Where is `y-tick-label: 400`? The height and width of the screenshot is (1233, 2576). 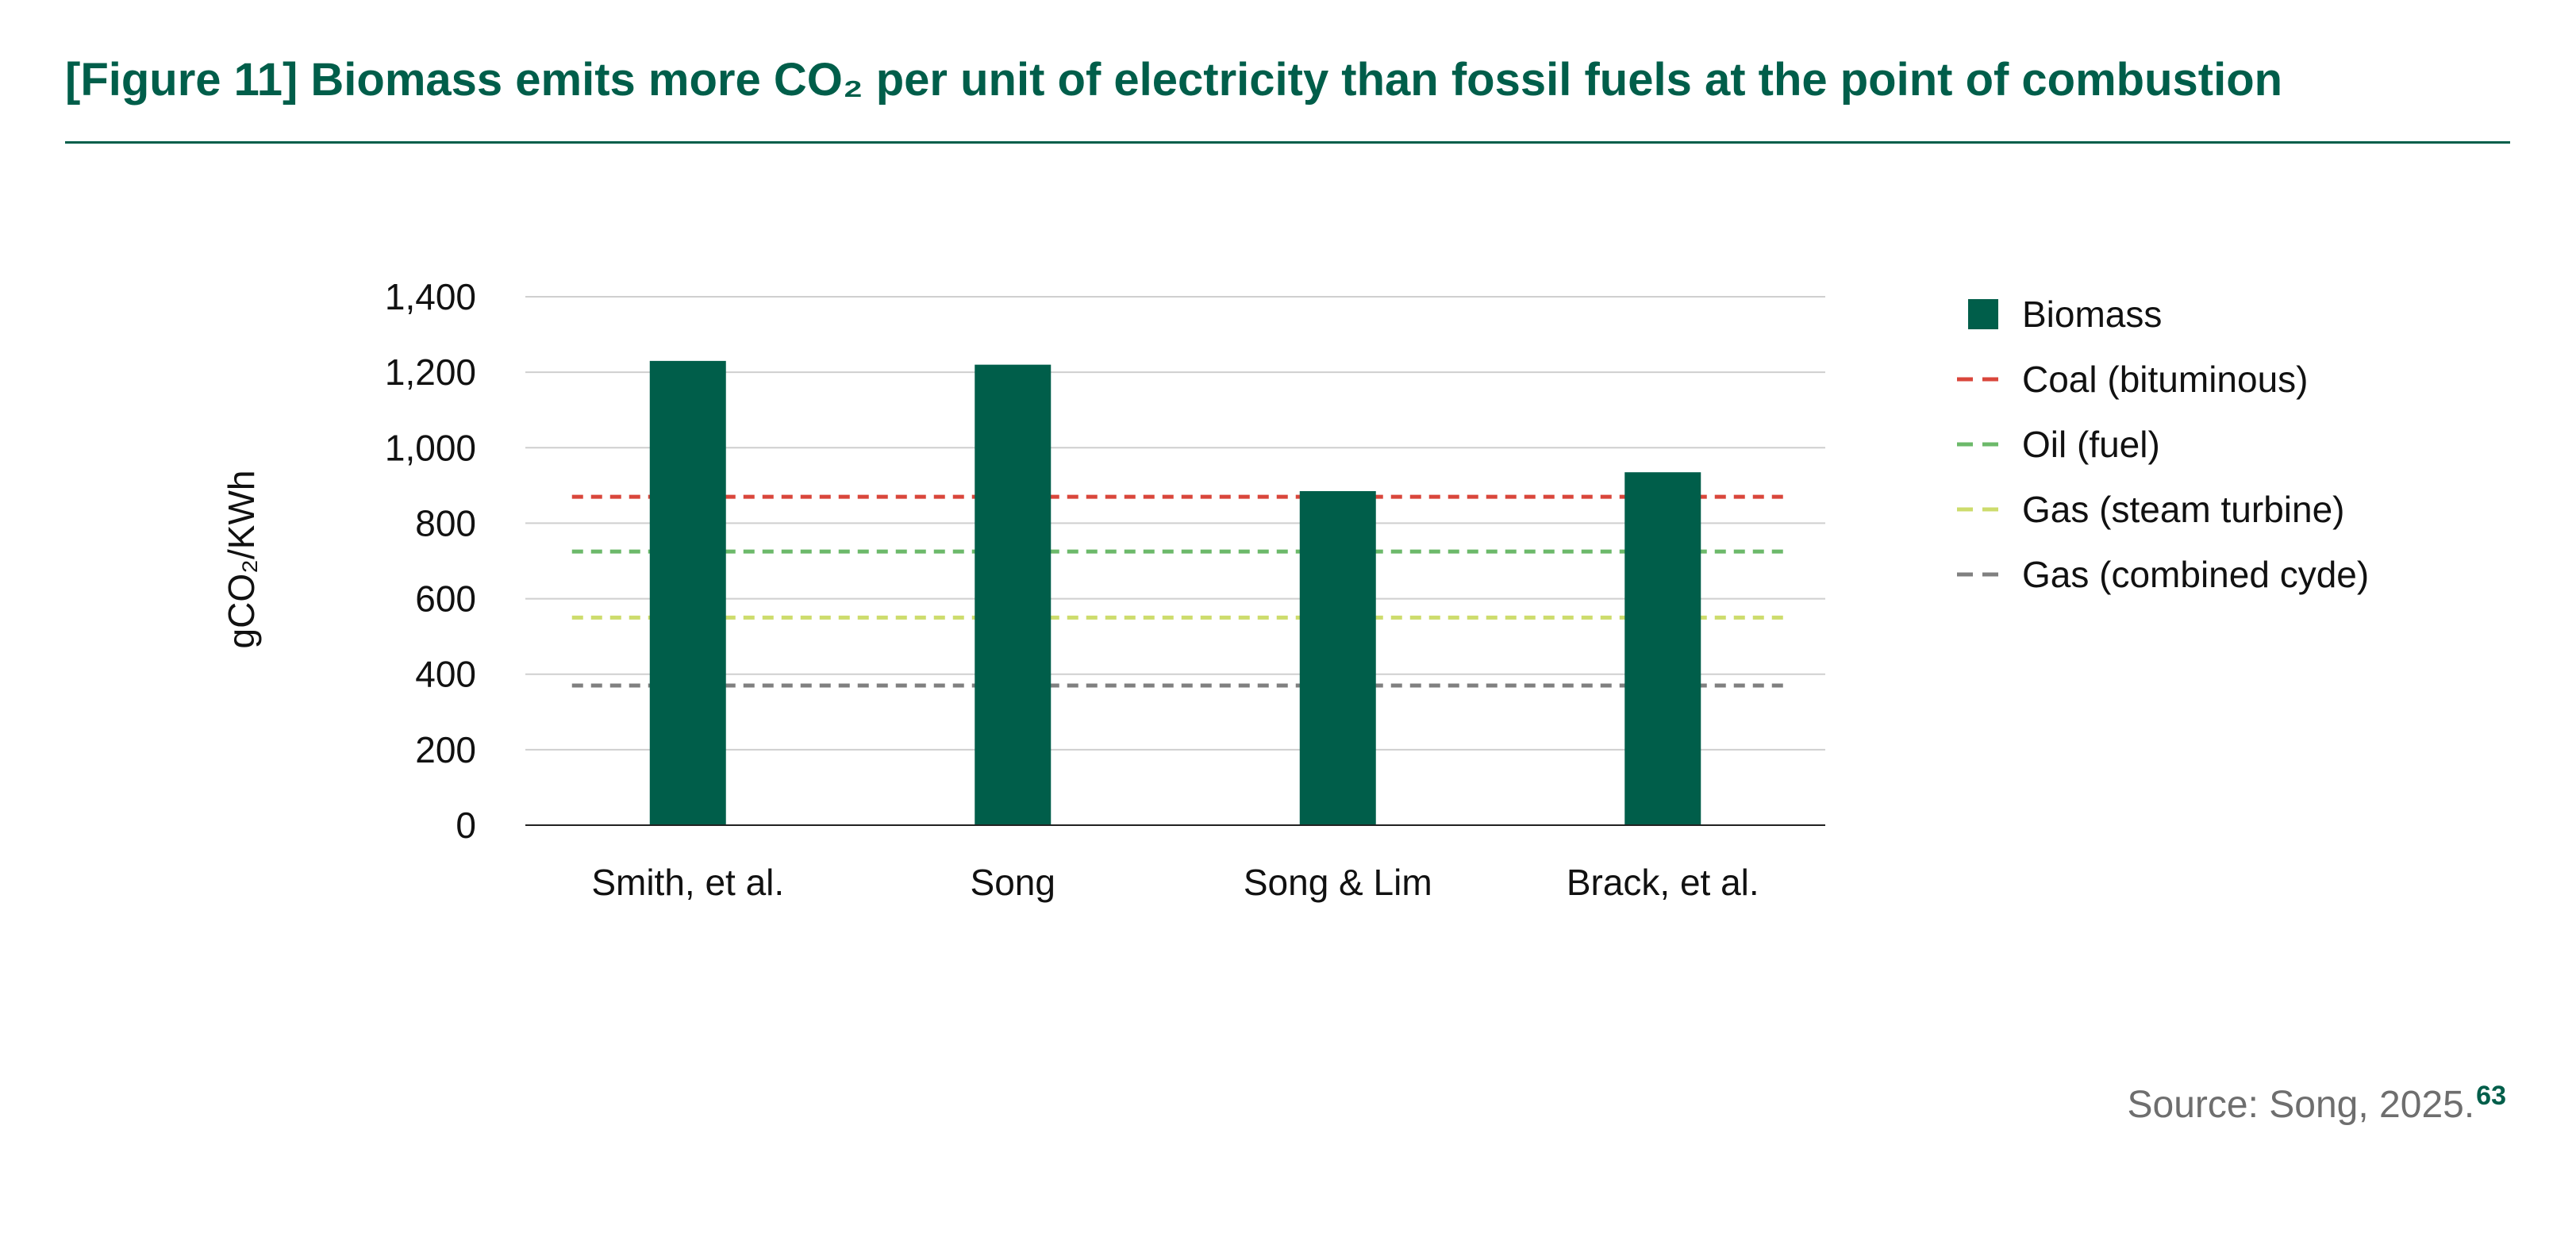
y-tick-label: 400 is located at coordinates (446, 674).